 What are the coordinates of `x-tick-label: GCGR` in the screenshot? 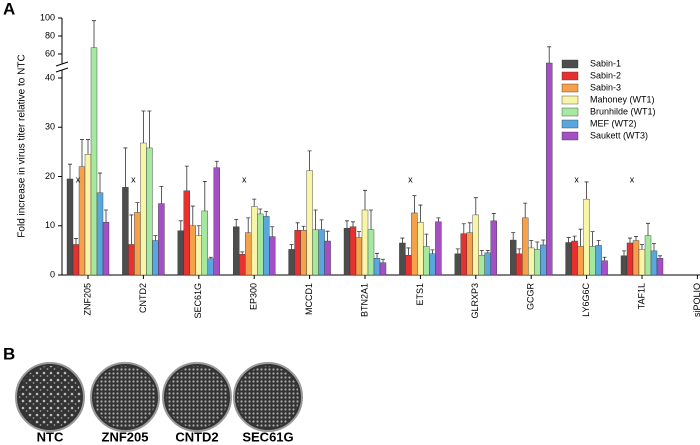 It's located at (531, 296).